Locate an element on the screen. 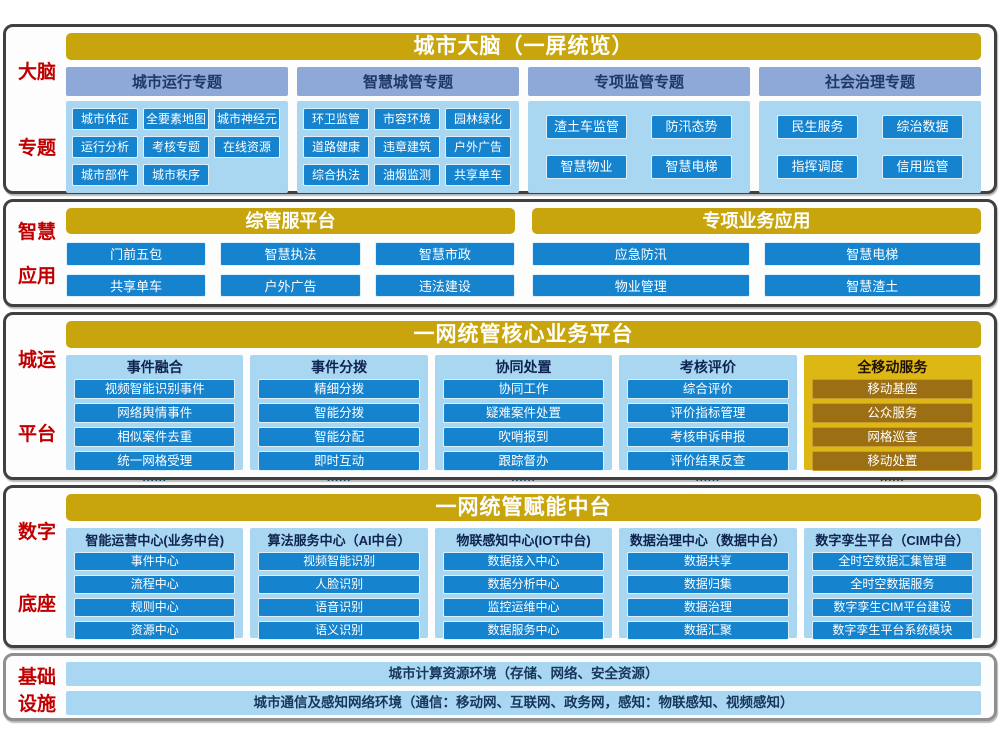 This screenshot has height=750, width=1000. topic-chip: 市容环境 is located at coordinates (406, 119).